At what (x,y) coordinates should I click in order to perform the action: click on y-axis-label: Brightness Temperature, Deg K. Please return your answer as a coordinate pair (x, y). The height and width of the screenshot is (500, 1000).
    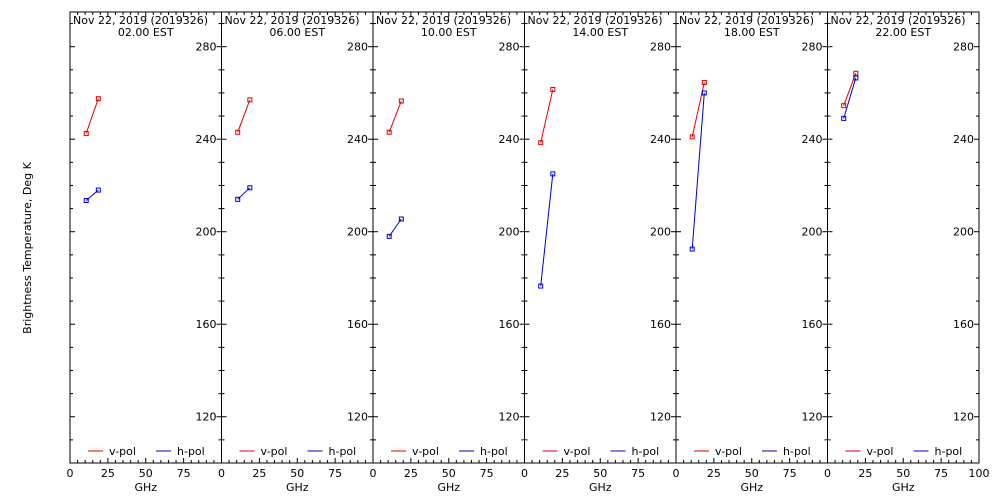
    Looking at the image, I should click on (27, 247).